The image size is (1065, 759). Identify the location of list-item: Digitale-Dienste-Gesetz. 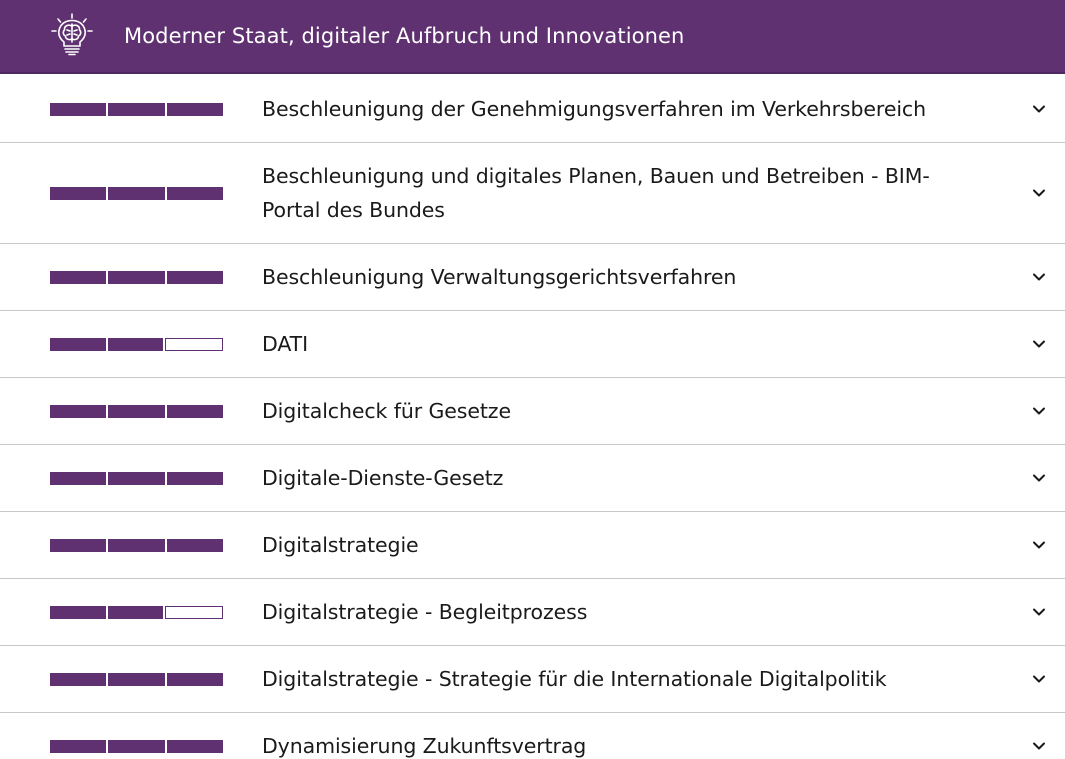
(532, 478).